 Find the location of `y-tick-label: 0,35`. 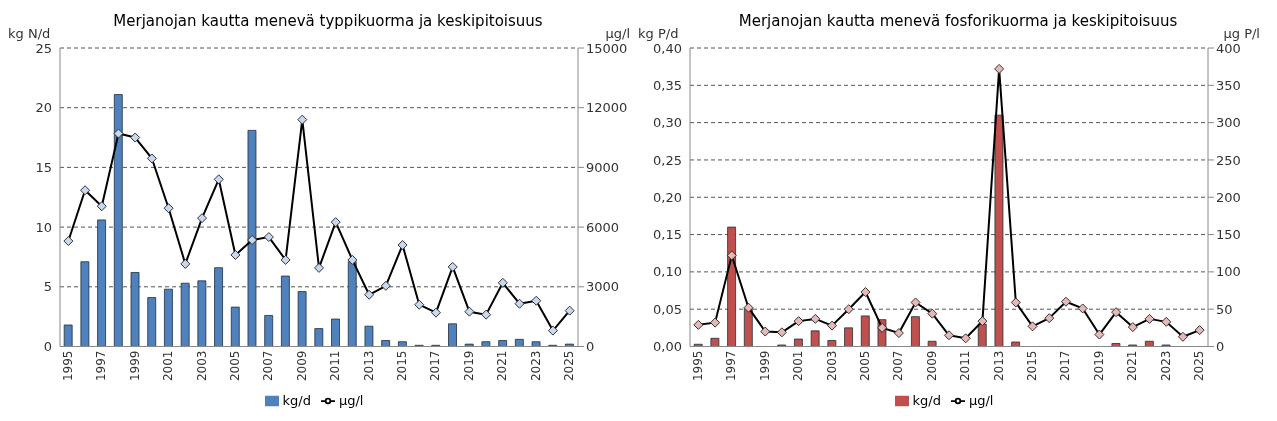

y-tick-label: 0,35 is located at coordinates (667, 85).